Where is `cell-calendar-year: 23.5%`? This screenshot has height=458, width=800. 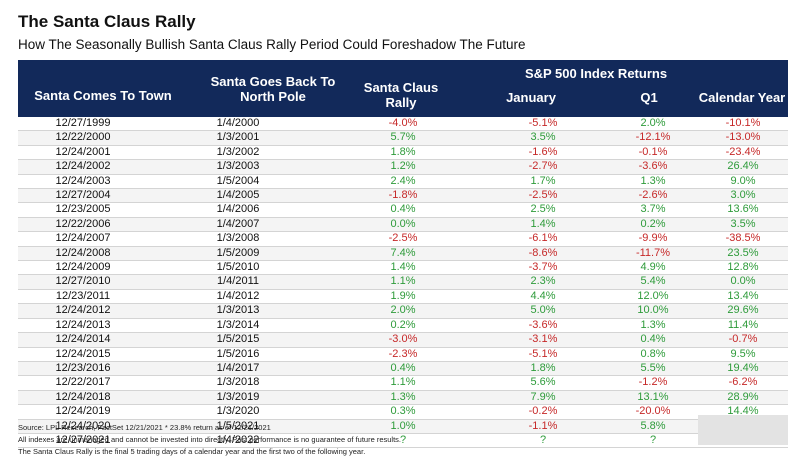 cell-calendar-year: 23.5% is located at coordinates (743, 254).